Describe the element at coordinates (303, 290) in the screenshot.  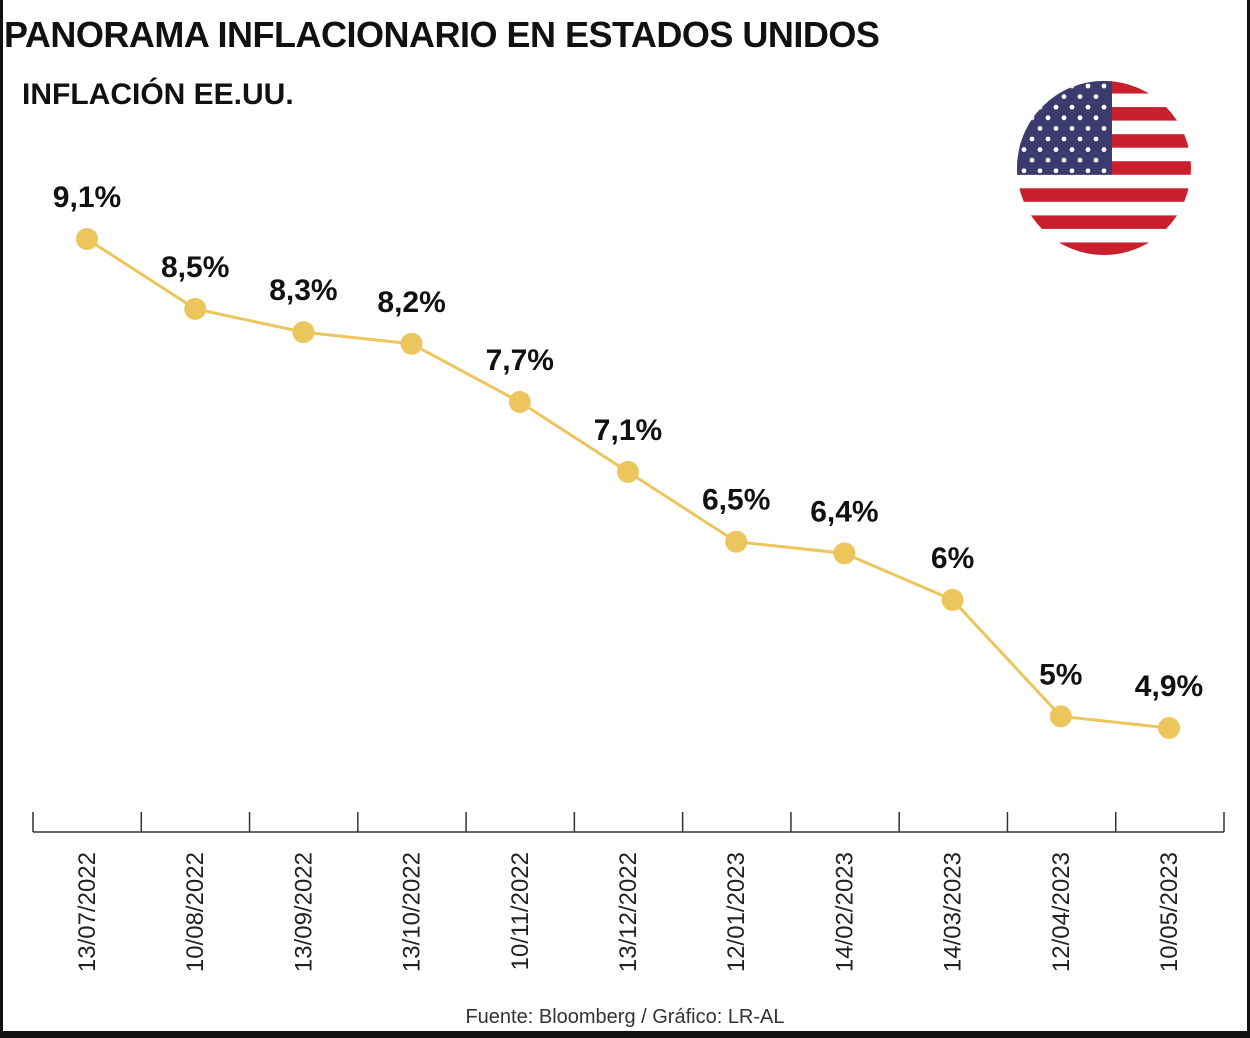
I see `data-label: 8,3%` at that location.